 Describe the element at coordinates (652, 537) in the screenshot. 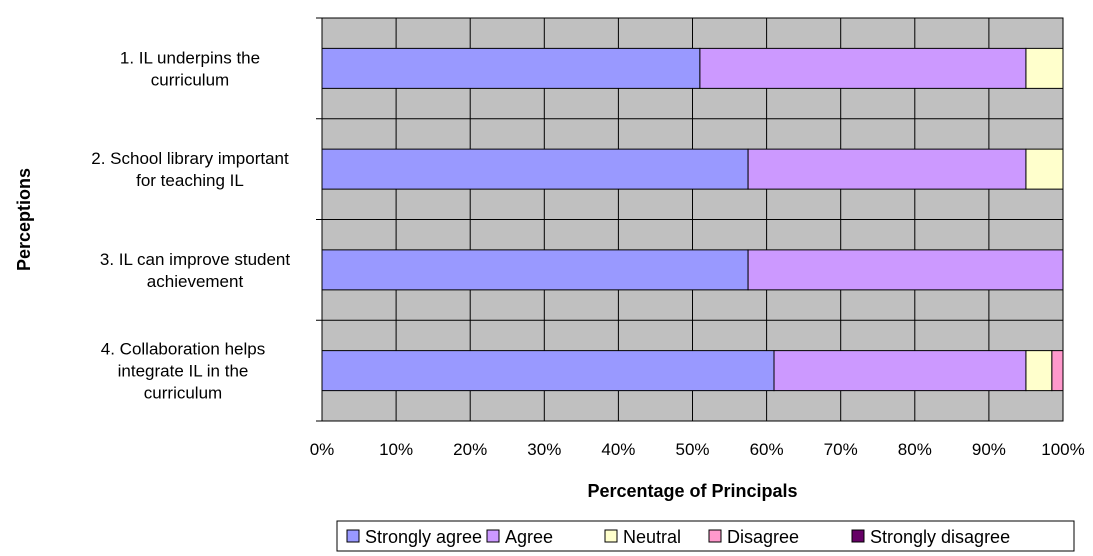

I see `legend-label: Neutral` at that location.